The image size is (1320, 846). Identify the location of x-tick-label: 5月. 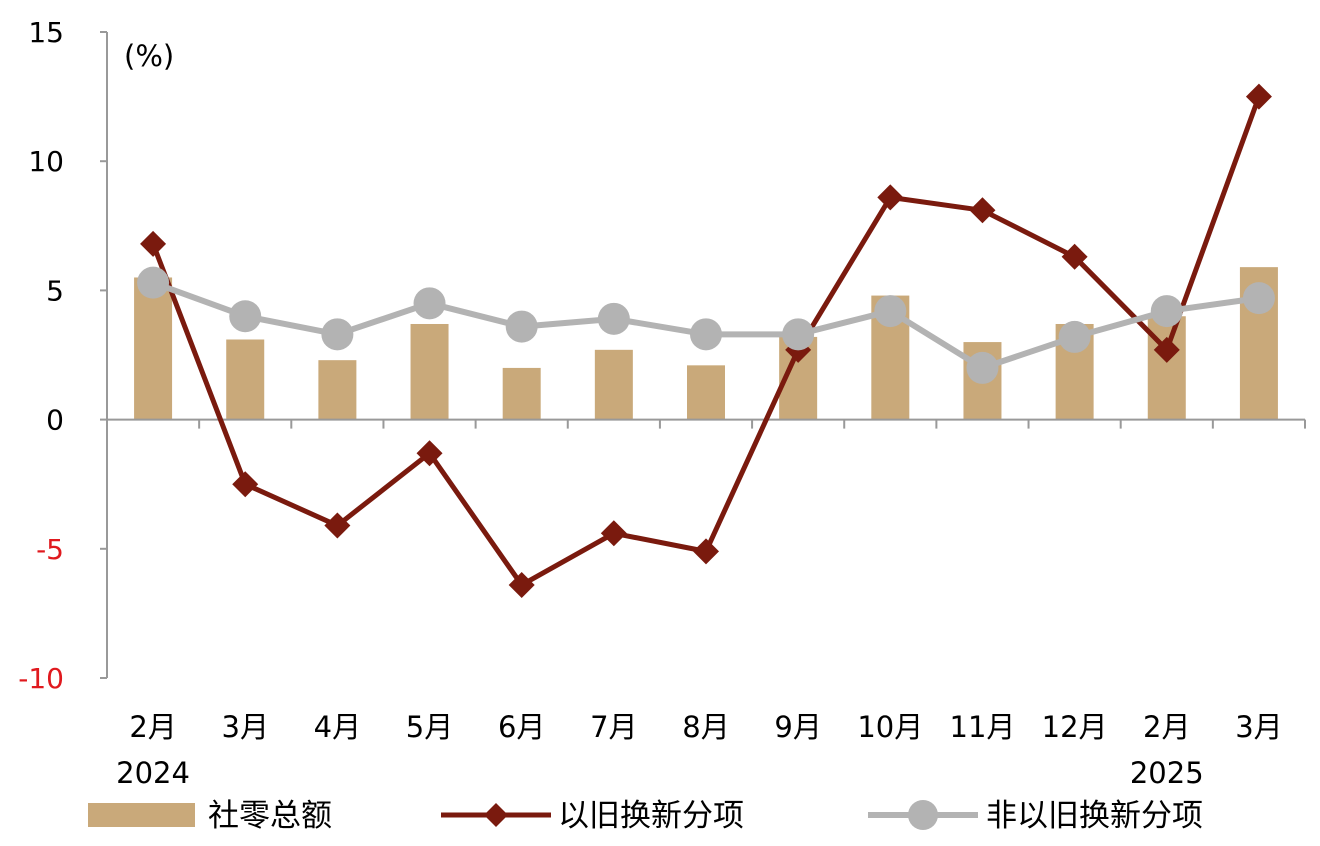
(429, 727).